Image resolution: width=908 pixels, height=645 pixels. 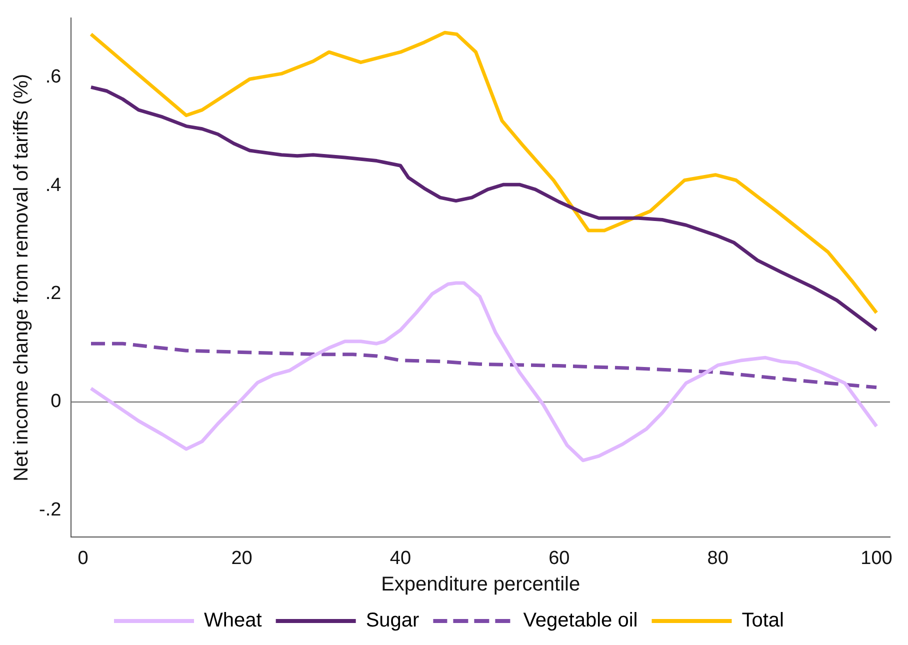 What do you see at coordinates (480, 585) in the screenshot?
I see `x-axis-title: Expenditure percentile` at bounding box center [480, 585].